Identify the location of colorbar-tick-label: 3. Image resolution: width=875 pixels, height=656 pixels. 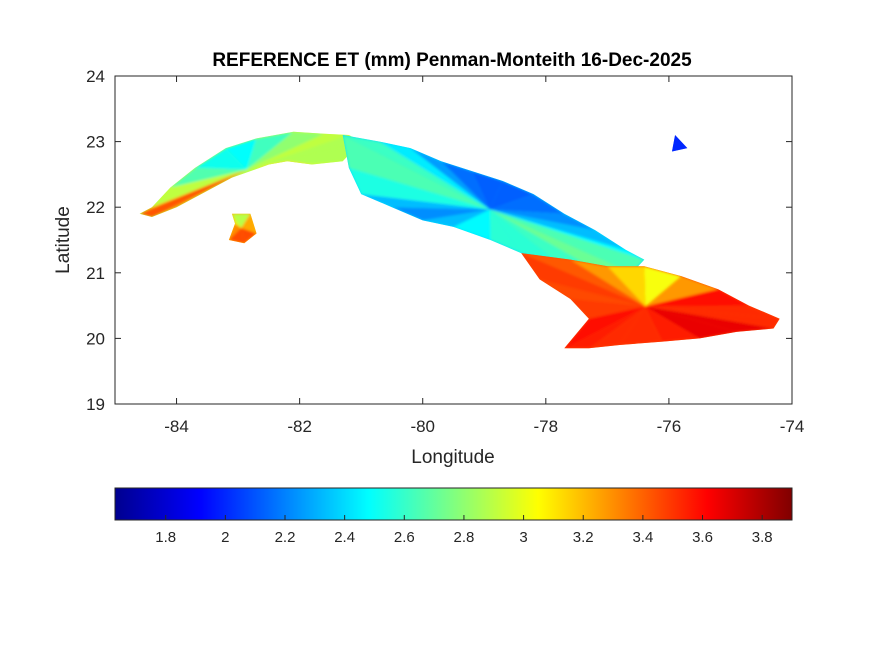
(523, 537).